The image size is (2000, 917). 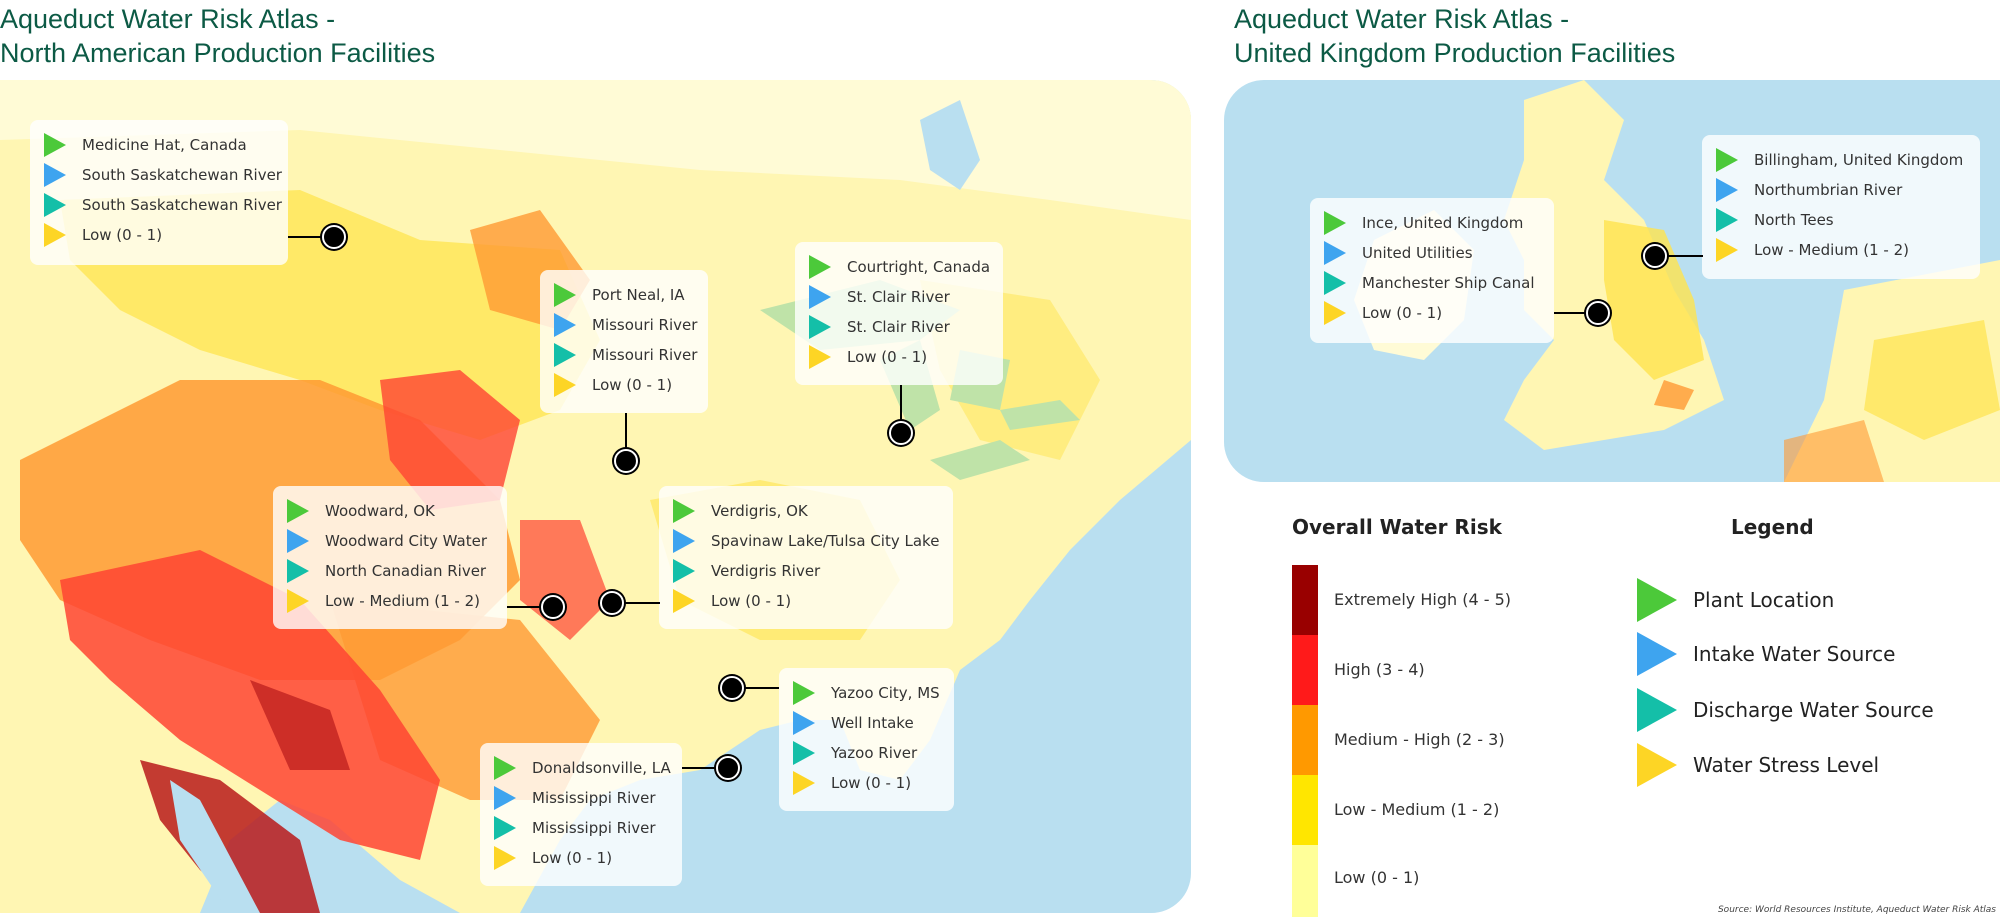 I want to click on stress-row: Low - Medium (1 - 2), so click(x=1841, y=250).